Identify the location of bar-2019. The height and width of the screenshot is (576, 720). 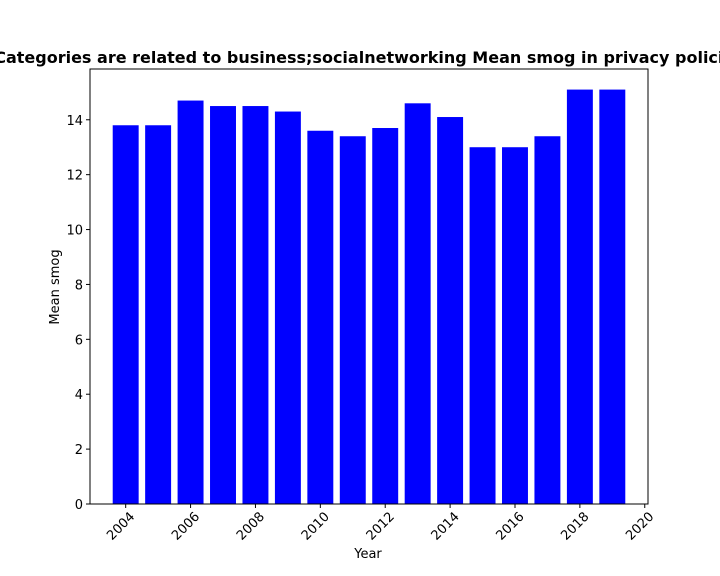
(612, 296).